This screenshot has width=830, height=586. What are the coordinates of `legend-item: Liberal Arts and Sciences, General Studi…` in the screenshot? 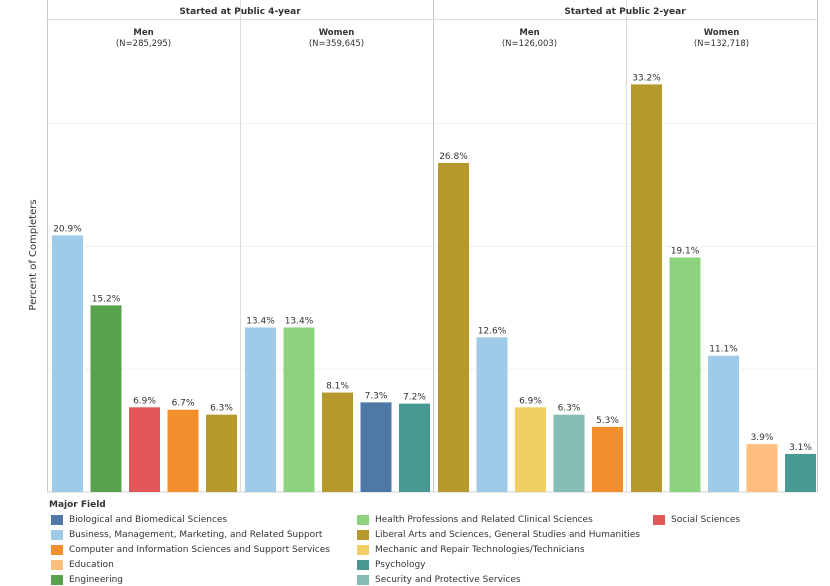 It's located at (498, 535).